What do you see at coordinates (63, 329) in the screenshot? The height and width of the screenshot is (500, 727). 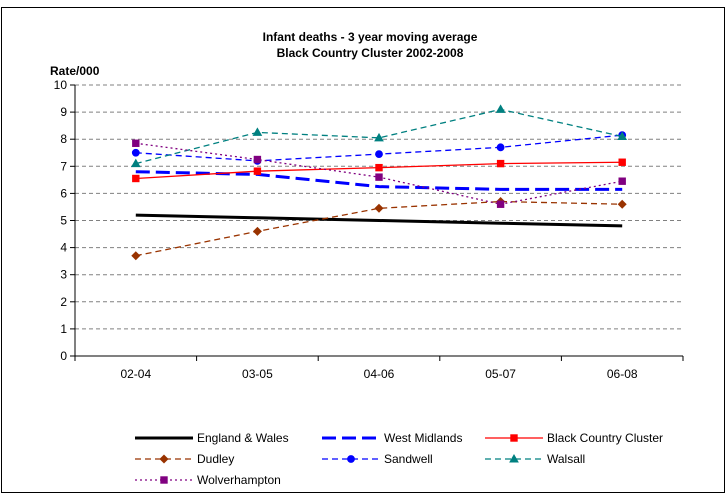 I see `y-tick-label-1: 1` at bounding box center [63, 329].